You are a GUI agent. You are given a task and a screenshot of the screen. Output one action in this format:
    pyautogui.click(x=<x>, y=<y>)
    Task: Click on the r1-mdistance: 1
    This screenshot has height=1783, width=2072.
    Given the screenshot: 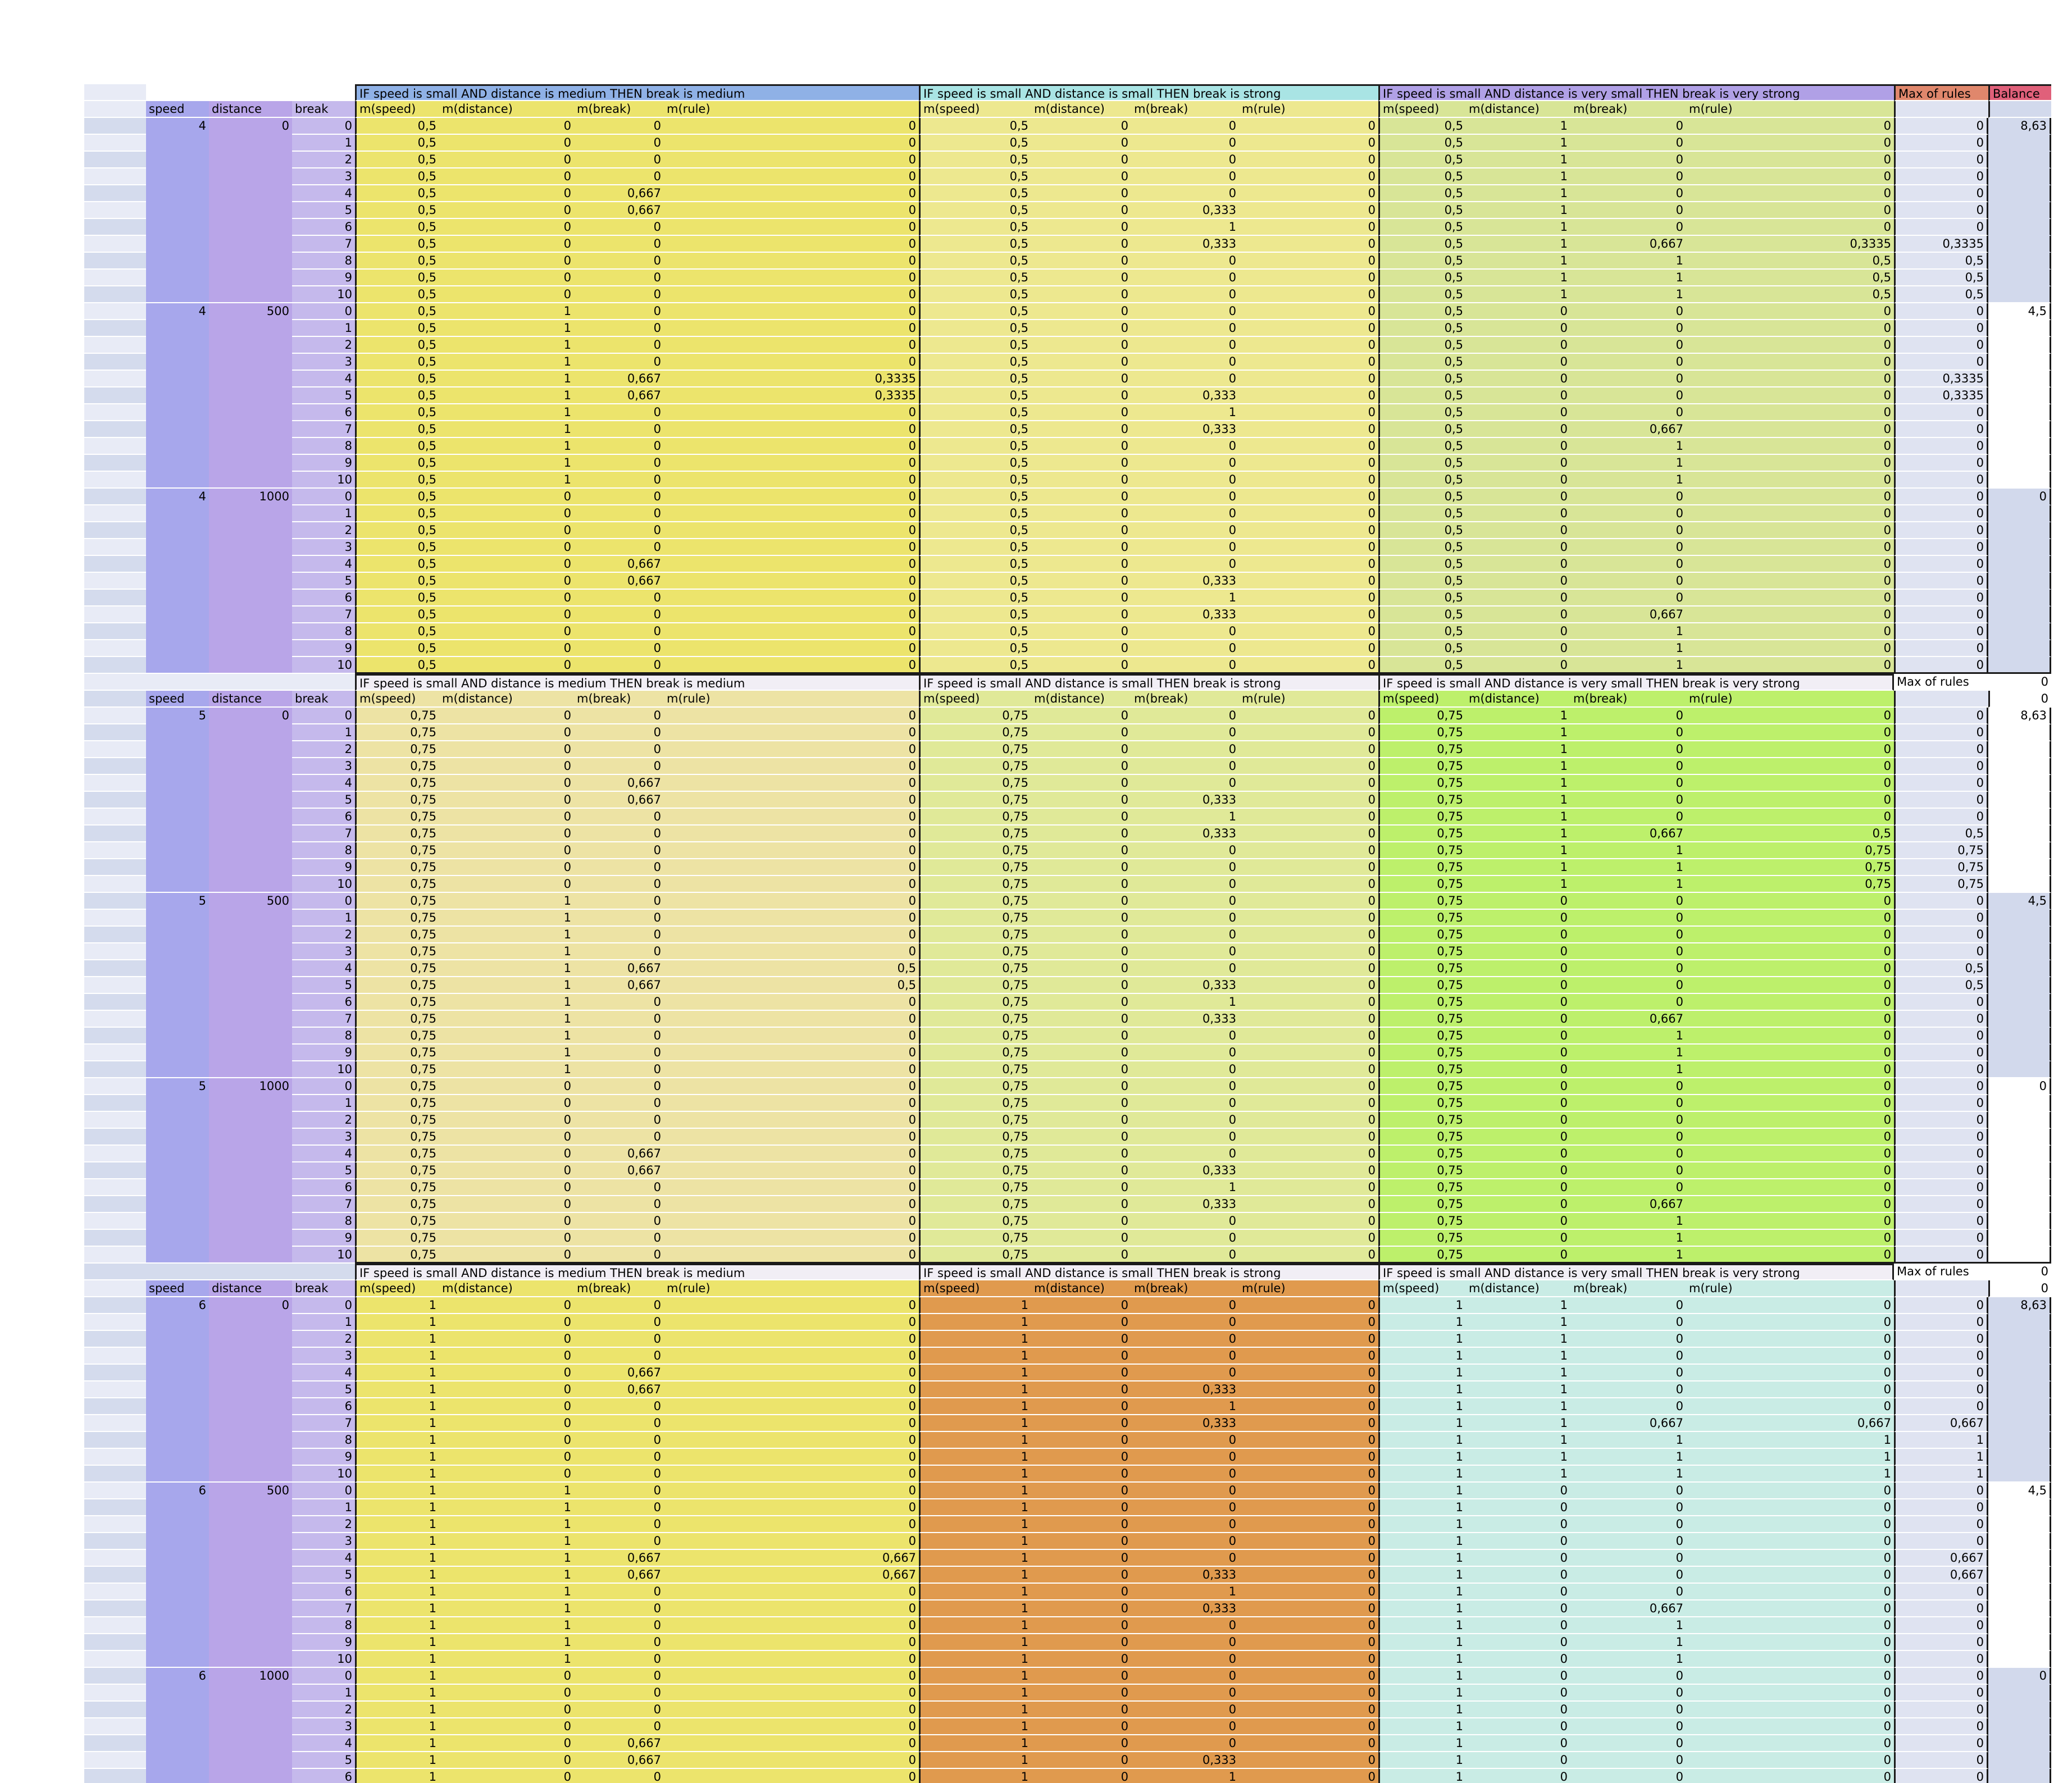 What is the action you would take?
    pyautogui.click(x=506, y=1558)
    